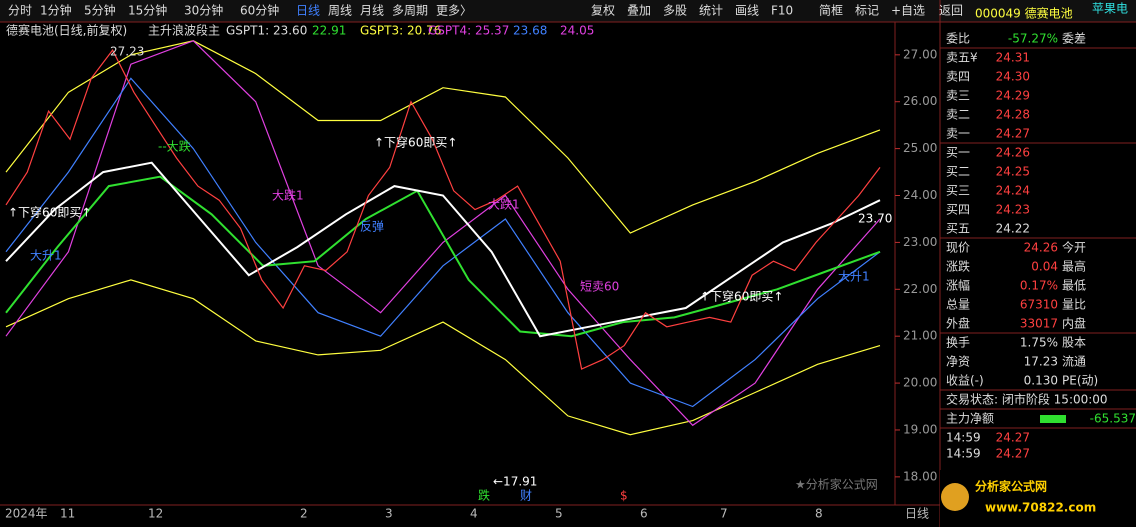 This screenshot has height=527, width=1136. Describe the element at coordinates (203, 10) in the screenshot. I see `toolbar-tab: 30分钟` at that location.